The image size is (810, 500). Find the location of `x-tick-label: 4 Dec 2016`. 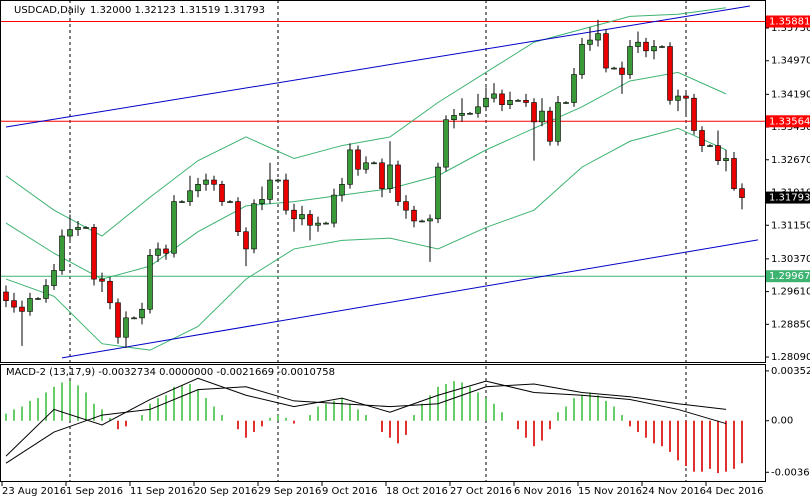

x-tick-label: 4 Dec 2016 is located at coordinates (735, 491).